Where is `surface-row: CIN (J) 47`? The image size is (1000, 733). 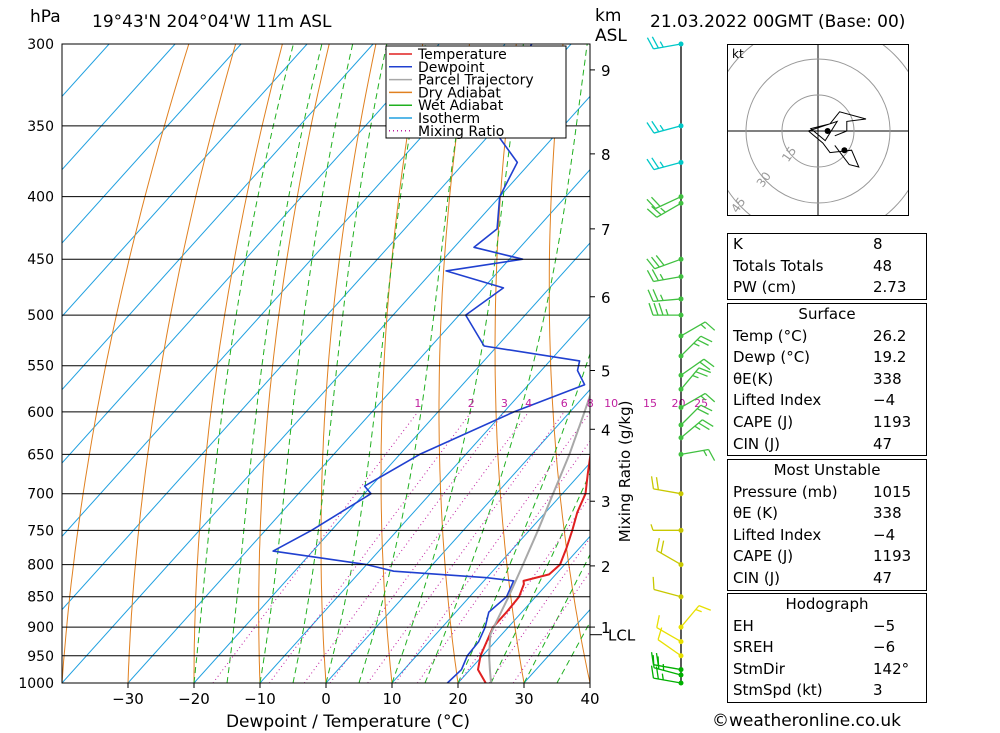
surface-row: CIN (J) 47 is located at coordinates (813, 443).